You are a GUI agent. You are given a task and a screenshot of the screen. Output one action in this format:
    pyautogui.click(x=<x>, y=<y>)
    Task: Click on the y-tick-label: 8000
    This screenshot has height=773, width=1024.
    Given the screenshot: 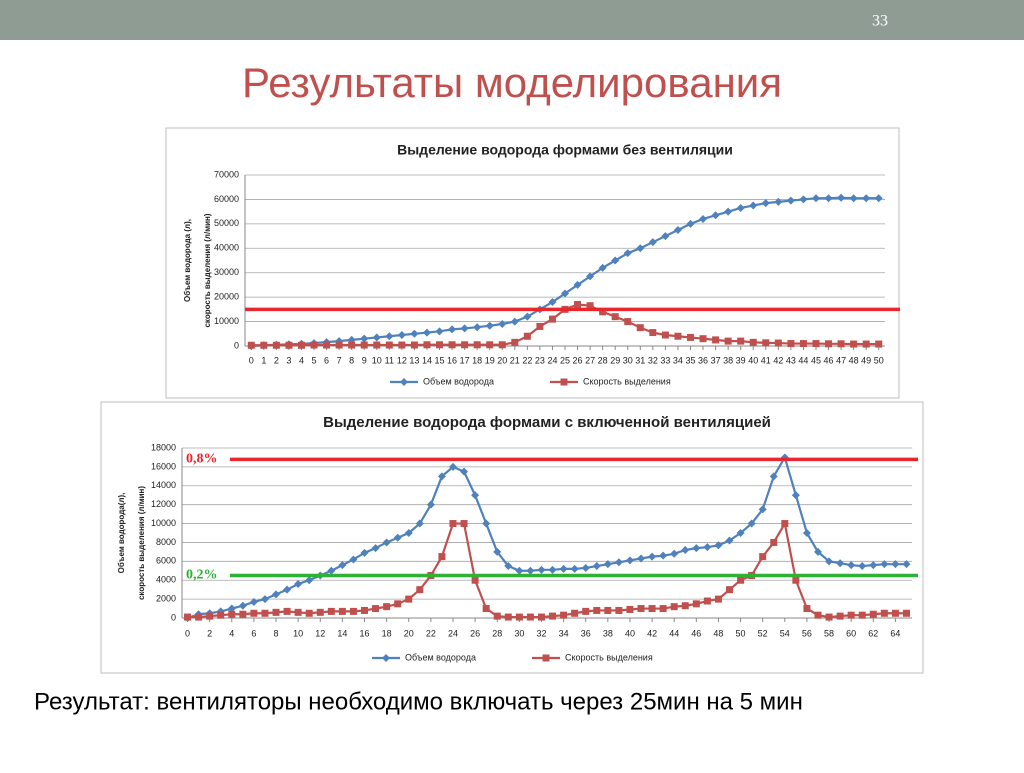 What is the action you would take?
    pyautogui.click(x=166, y=542)
    